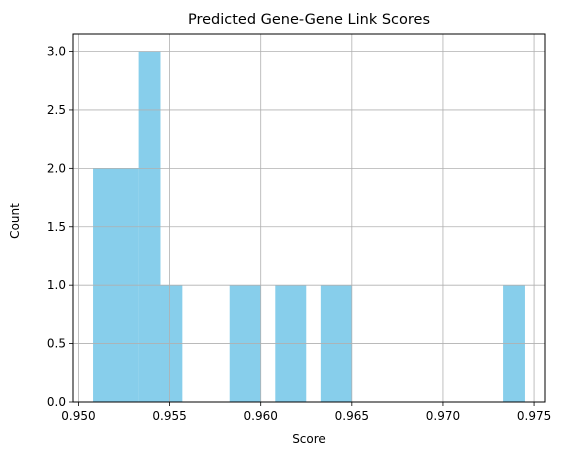 This screenshot has height=455, width=574. I want to click on x-tick-label-1: 0.955, so click(169, 416).